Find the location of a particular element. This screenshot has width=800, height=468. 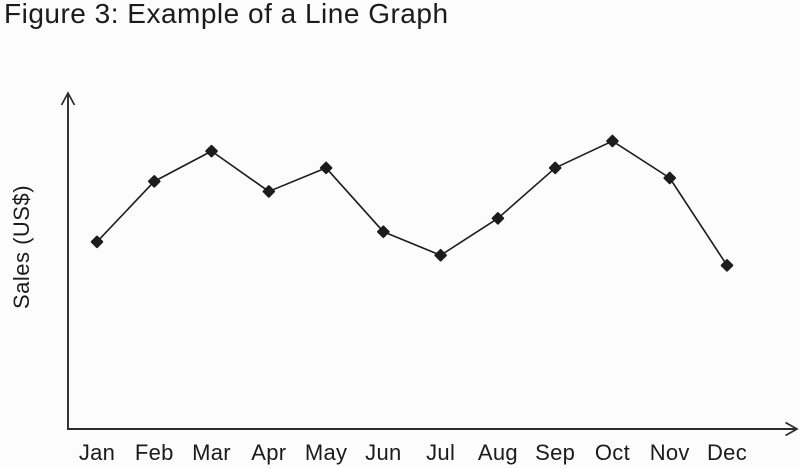

x-axis-tick-label: Jan is located at coordinates (97, 452).